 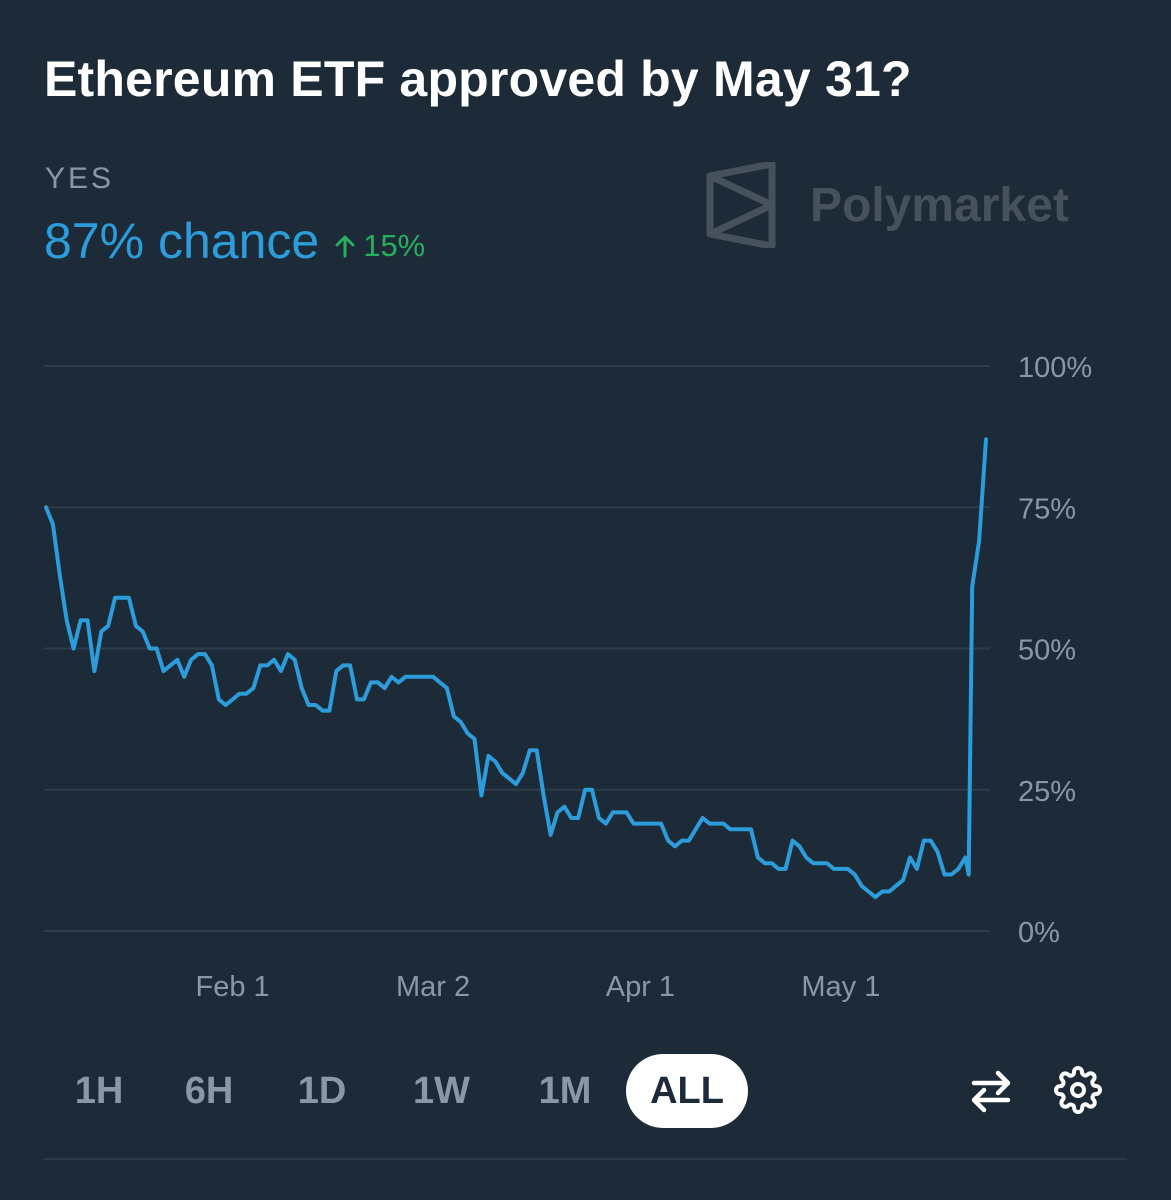 I want to click on chance-row: 87% chance 15%, so click(x=234, y=241).